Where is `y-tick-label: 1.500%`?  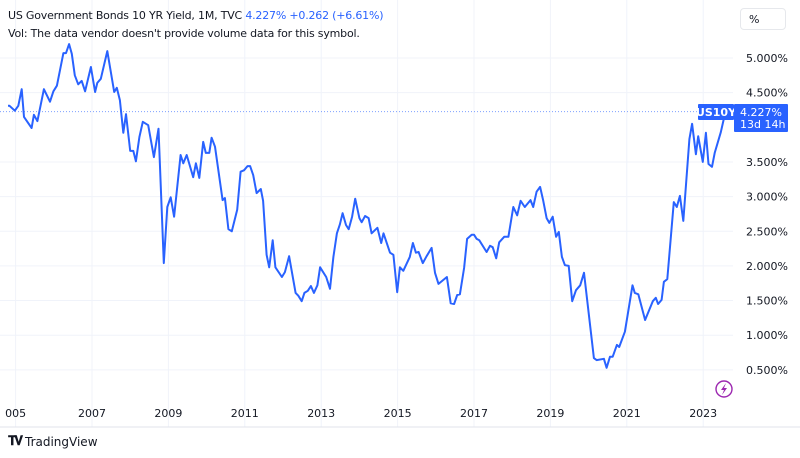 y-tick-label: 1.500% is located at coordinates (767, 301).